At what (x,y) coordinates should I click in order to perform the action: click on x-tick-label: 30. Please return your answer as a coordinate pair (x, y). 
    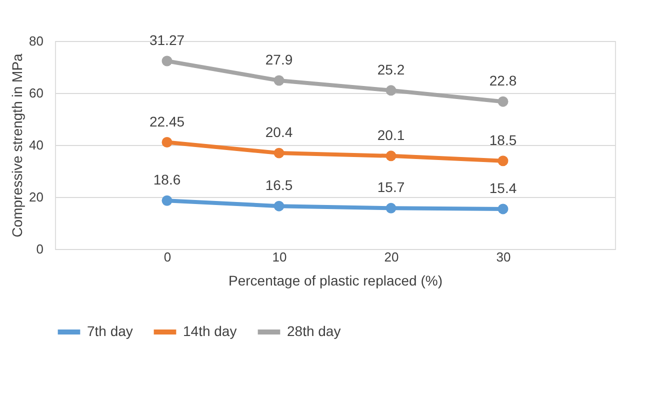
    Looking at the image, I should click on (503, 257).